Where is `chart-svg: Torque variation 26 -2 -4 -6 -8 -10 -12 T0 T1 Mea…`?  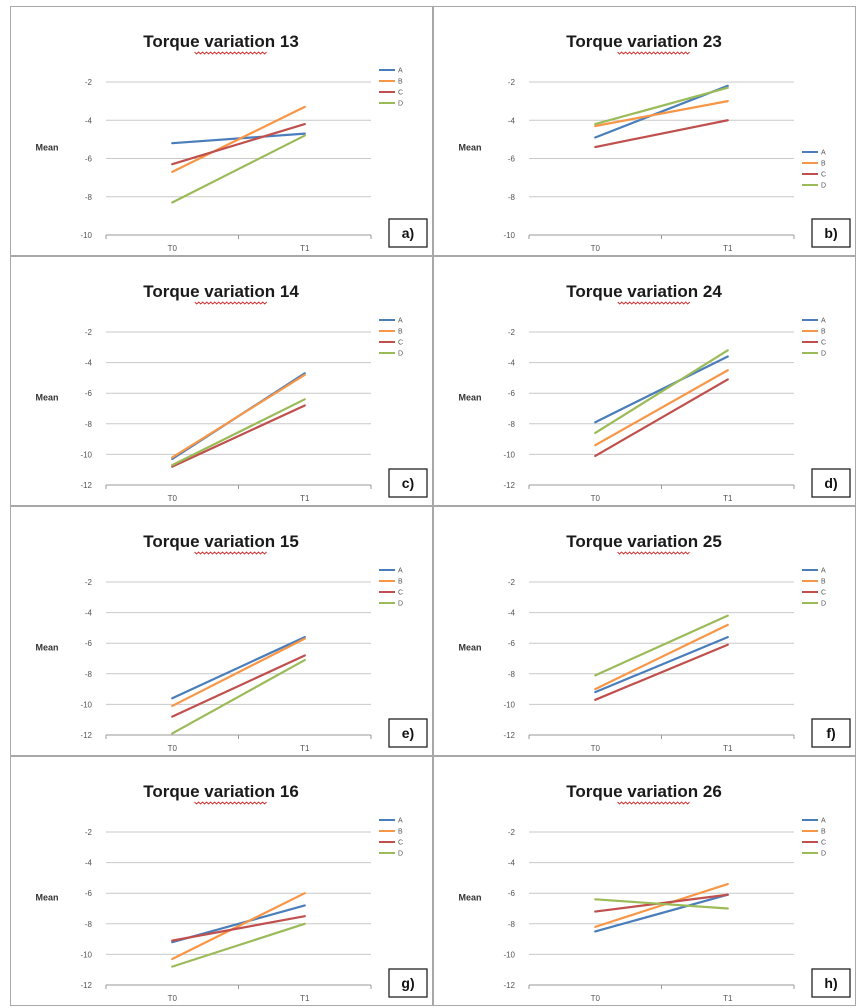 chart-svg: Torque variation 26 -2 -4 -6 -8 -10 -12 T0 T1 Mea… is located at coordinates (654, 892).